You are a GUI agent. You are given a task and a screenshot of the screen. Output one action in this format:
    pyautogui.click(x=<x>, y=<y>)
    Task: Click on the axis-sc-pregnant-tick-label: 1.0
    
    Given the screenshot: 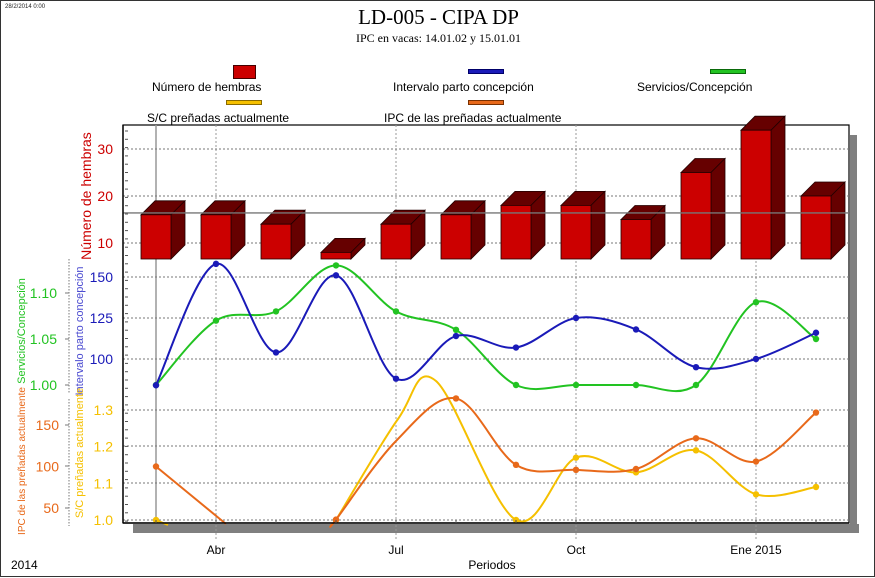 What is the action you would take?
    pyautogui.click(x=104, y=520)
    